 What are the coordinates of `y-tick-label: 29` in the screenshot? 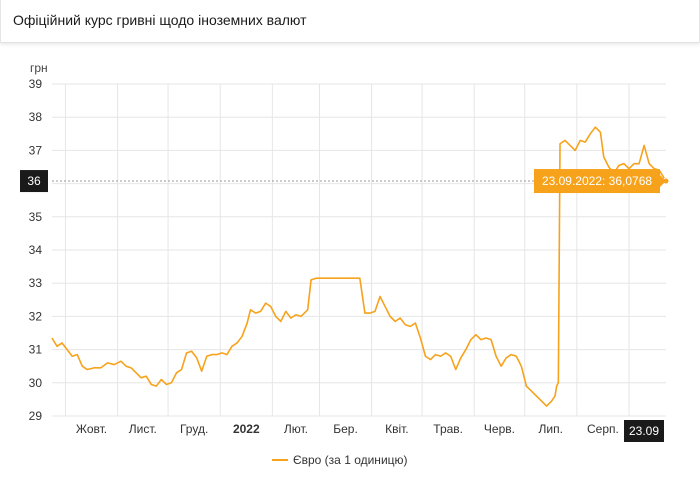 It's located at (36, 416).